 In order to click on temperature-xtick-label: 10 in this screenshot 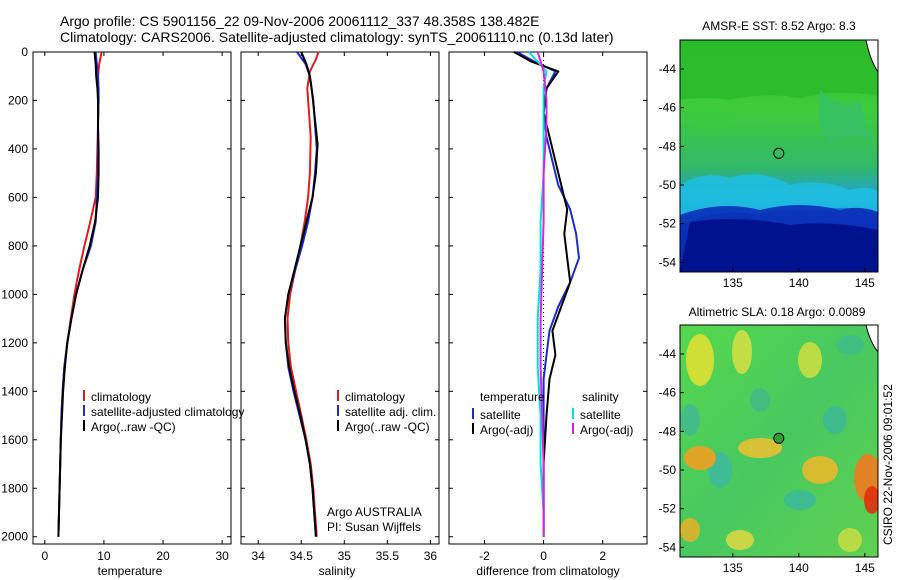, I will do `click(104, 556)`.